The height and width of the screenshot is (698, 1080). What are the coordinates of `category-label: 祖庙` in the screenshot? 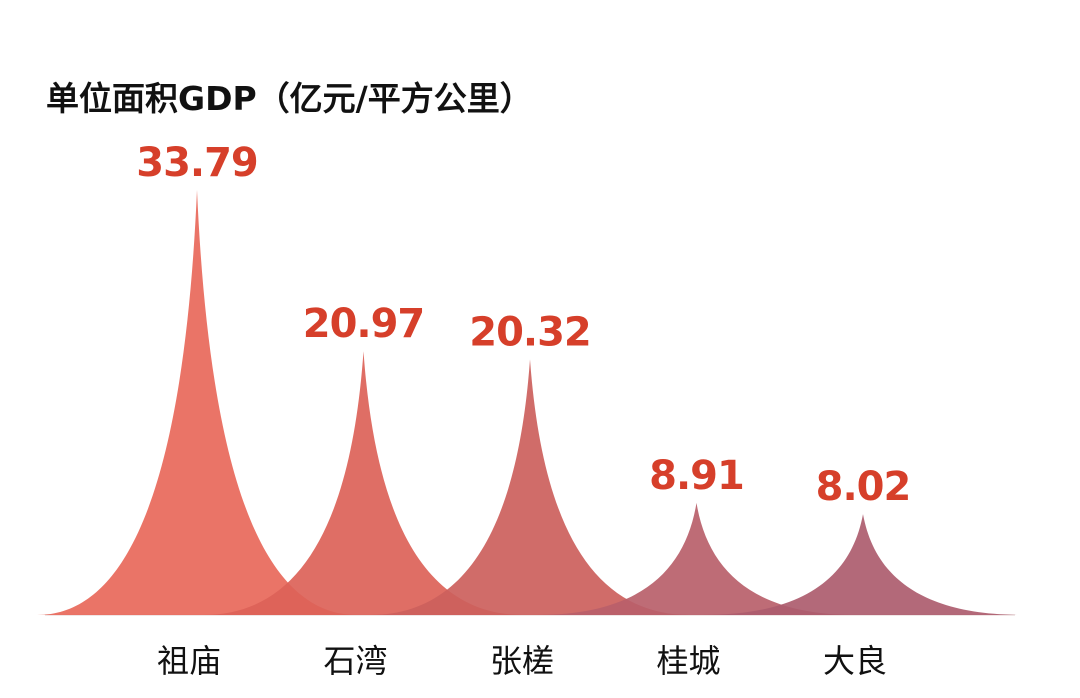 It's located at (189, 661).